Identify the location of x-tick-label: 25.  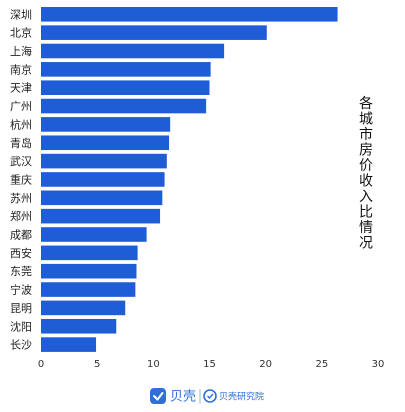
(321, 364).